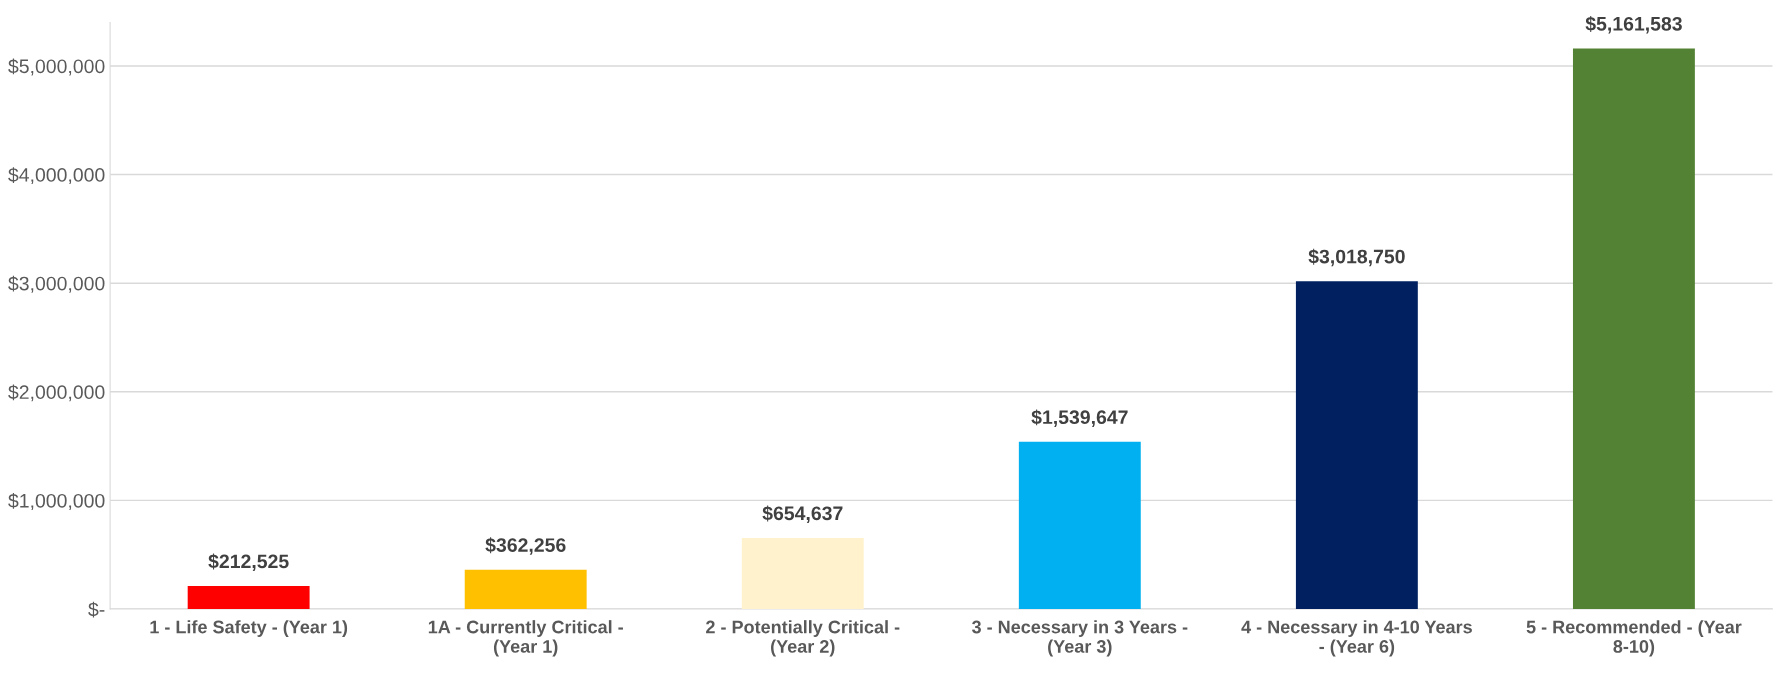 Image resolution: width=1776 pixels, height=682 pixels. What do you see at coordinates (1356, 638) in the screenshot?
I see `x-tick-label: 4 - Necessary in 4-10 Years - (Year 6)` at bounding box center [1356, 638].